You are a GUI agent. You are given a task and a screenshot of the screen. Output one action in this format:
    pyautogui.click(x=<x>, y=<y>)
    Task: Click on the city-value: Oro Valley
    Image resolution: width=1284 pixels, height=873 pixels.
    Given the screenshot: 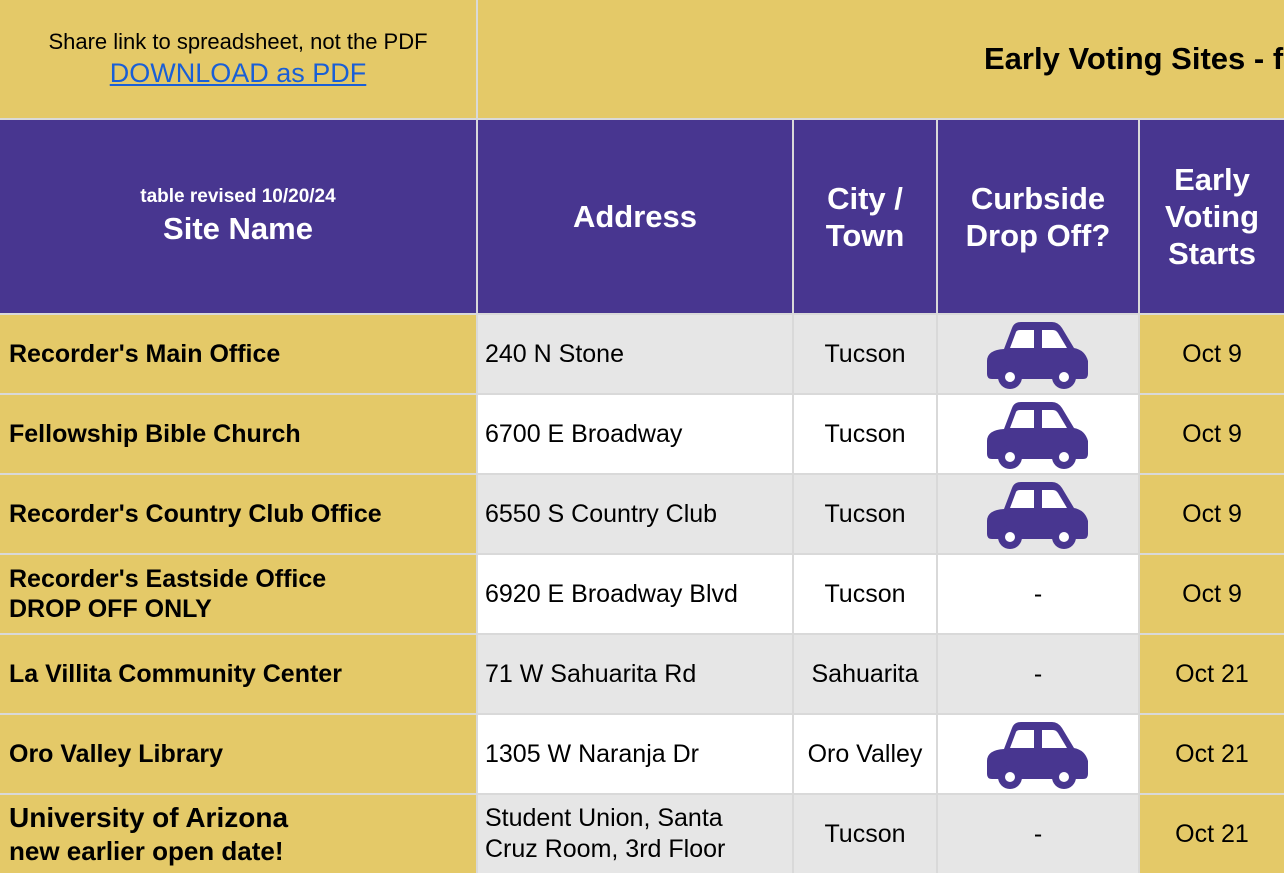 What is the action you would take?
    pyautogui.click(x=865, y=753)
    